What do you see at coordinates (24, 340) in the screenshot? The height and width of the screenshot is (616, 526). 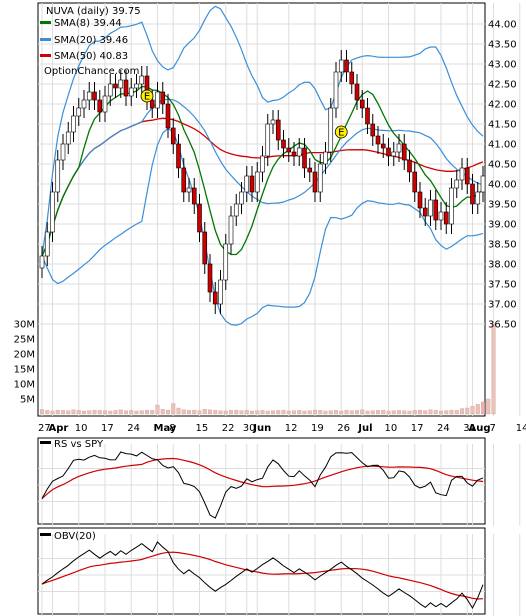 I see `volume-tick-label: 25M` at bounding box center [24, 340].